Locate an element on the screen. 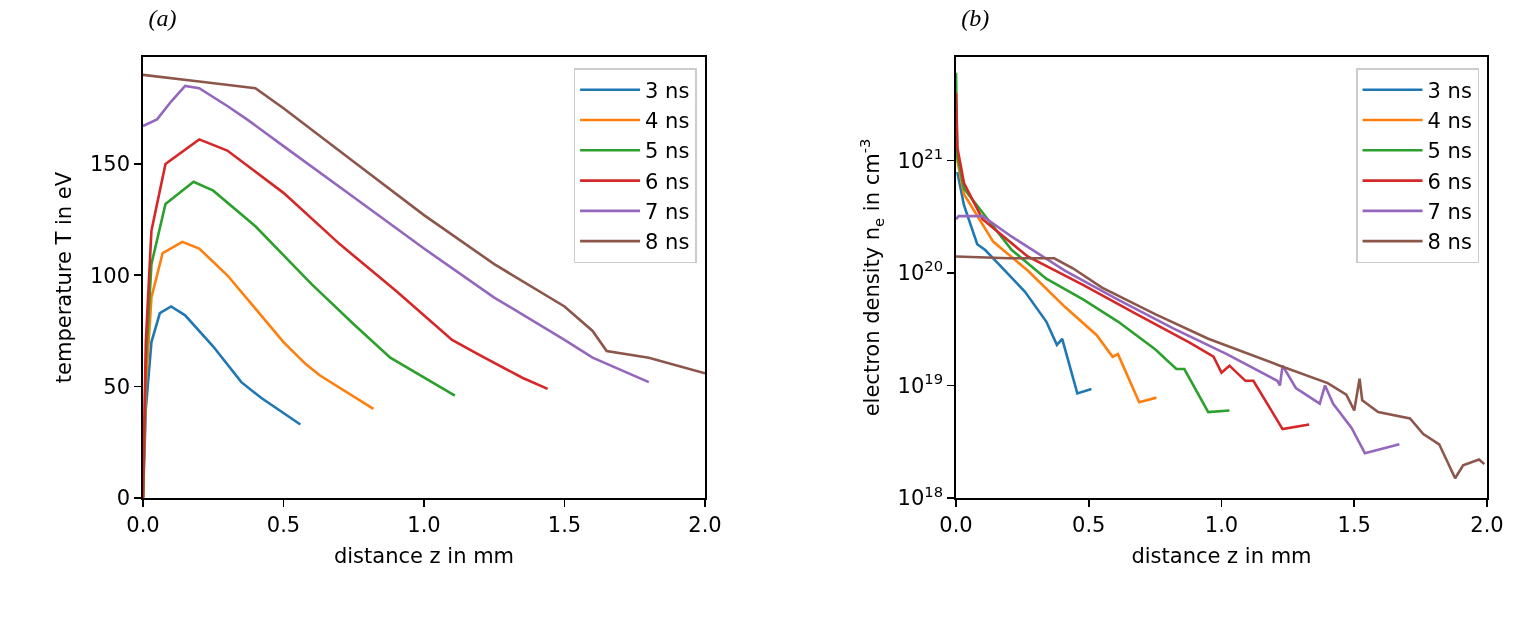 This screenshot has height=621, width=1518. chart-title: (b) is located at coordinates (975, 18).